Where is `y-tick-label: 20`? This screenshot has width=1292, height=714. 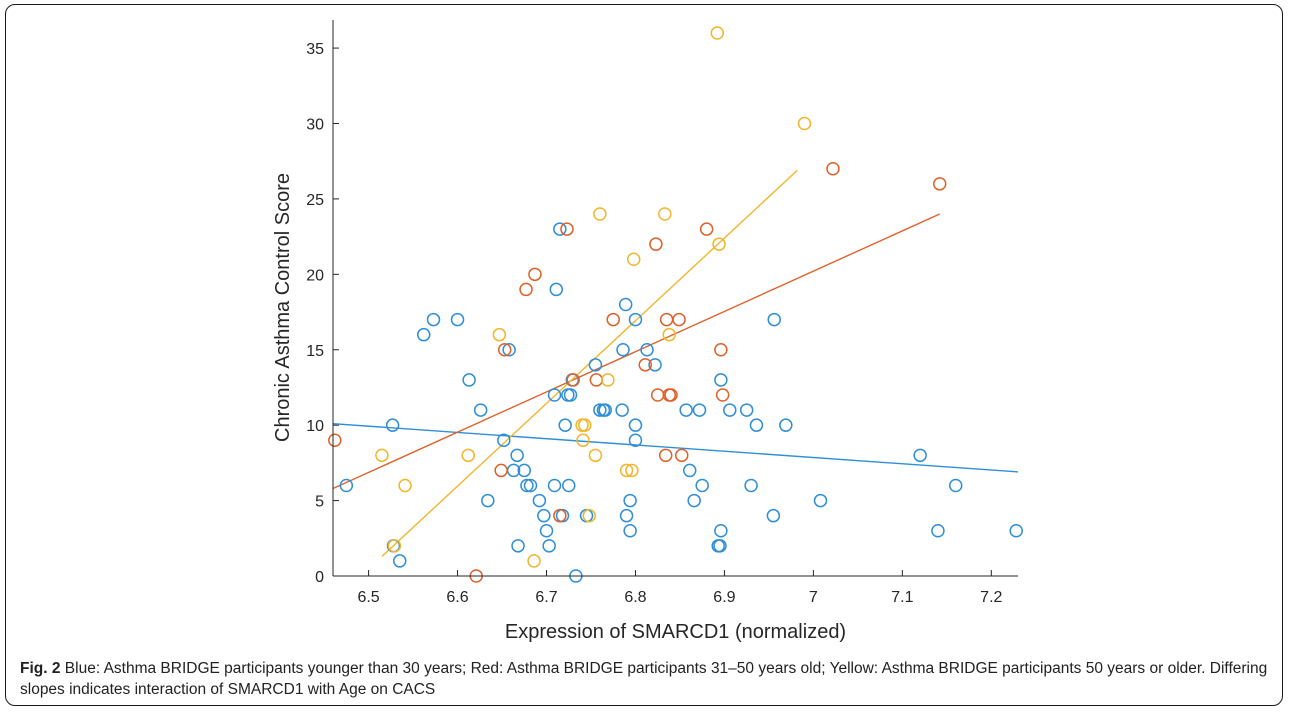
y-tick-label: 20 is located at coordinates (315, 275).